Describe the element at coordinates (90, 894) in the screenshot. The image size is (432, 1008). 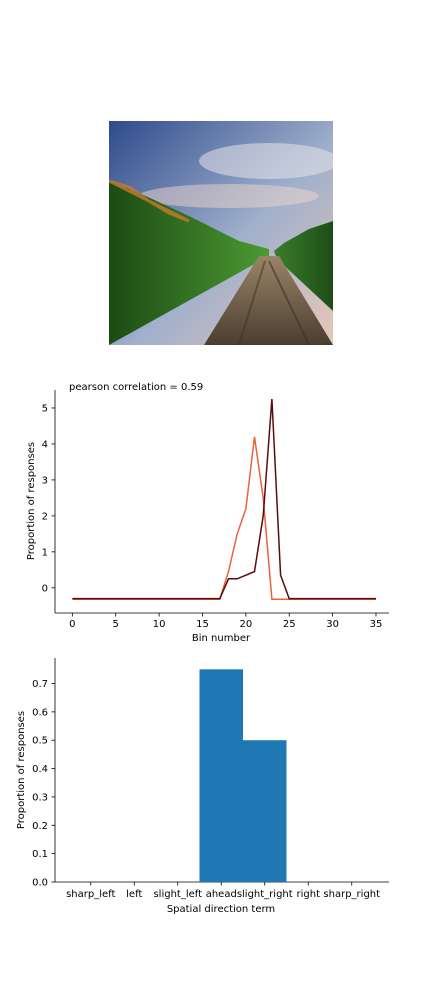
I see `x-tick-label: sharp_left` at that location.